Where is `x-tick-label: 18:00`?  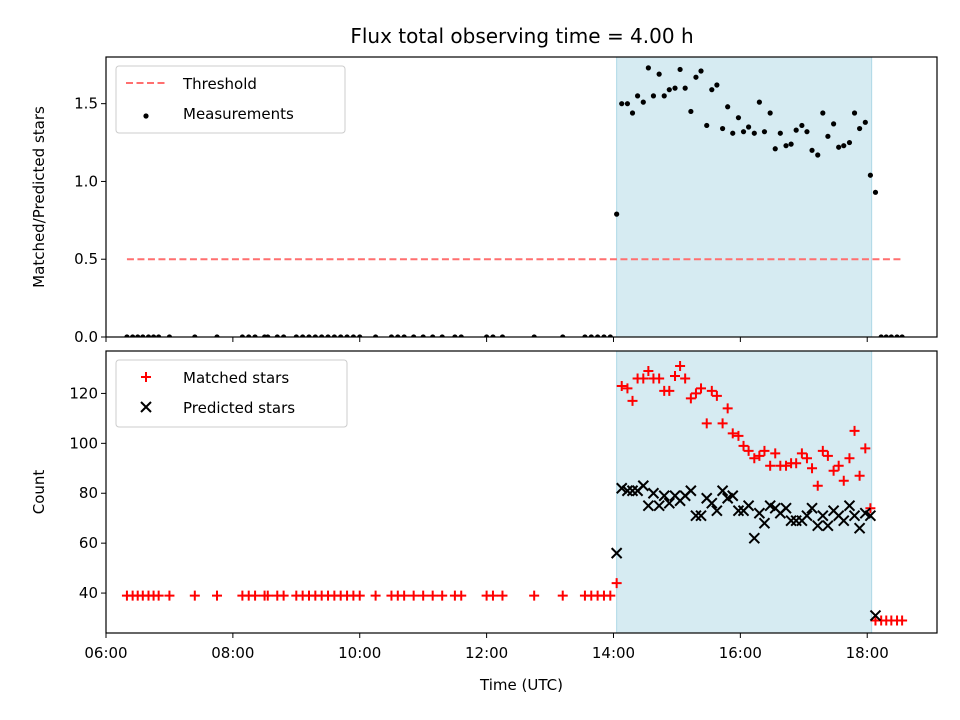 x-tick-label: 18:00 is located at coordinates (867, 653).